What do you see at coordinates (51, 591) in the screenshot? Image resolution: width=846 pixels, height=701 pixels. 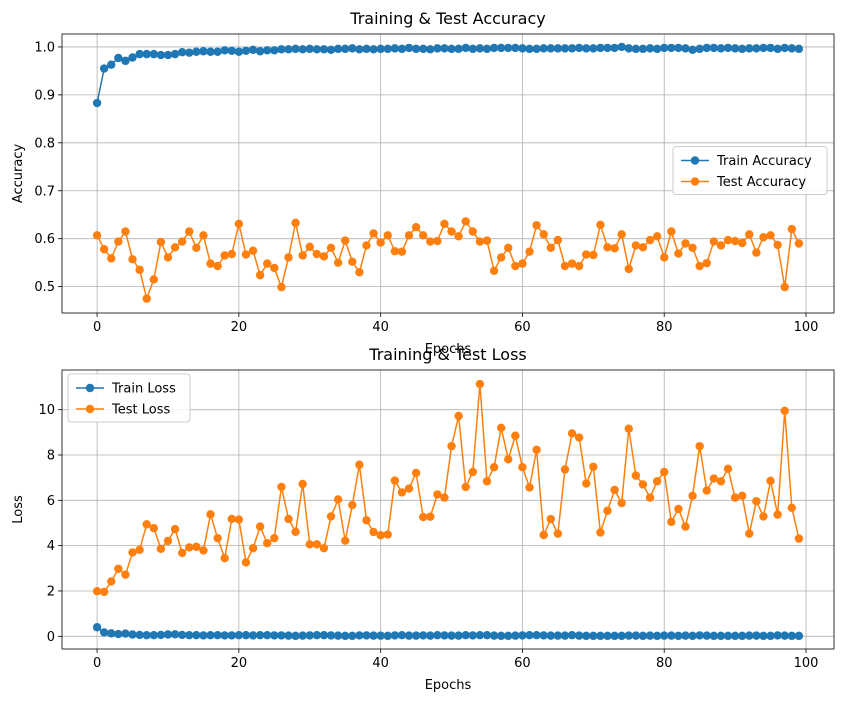 I see `y-tick-label: 2` at bounding box center [51, 591].